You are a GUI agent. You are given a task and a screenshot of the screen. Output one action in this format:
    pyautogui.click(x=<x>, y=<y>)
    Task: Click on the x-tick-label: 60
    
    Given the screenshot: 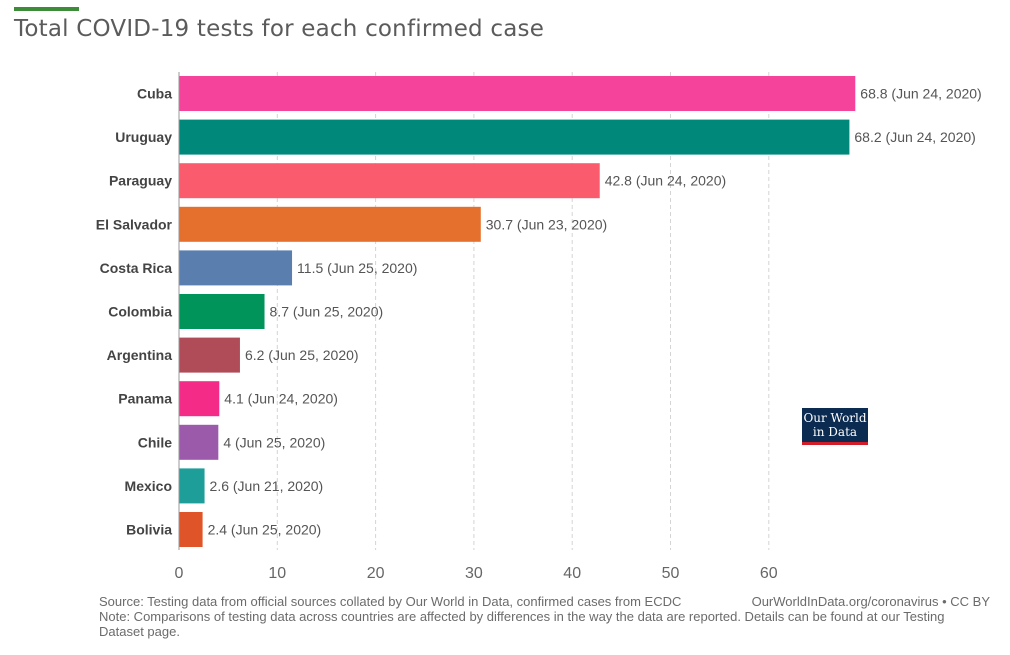 What is the action you would take?
    pyautogui.click(x=769, y=573)
    